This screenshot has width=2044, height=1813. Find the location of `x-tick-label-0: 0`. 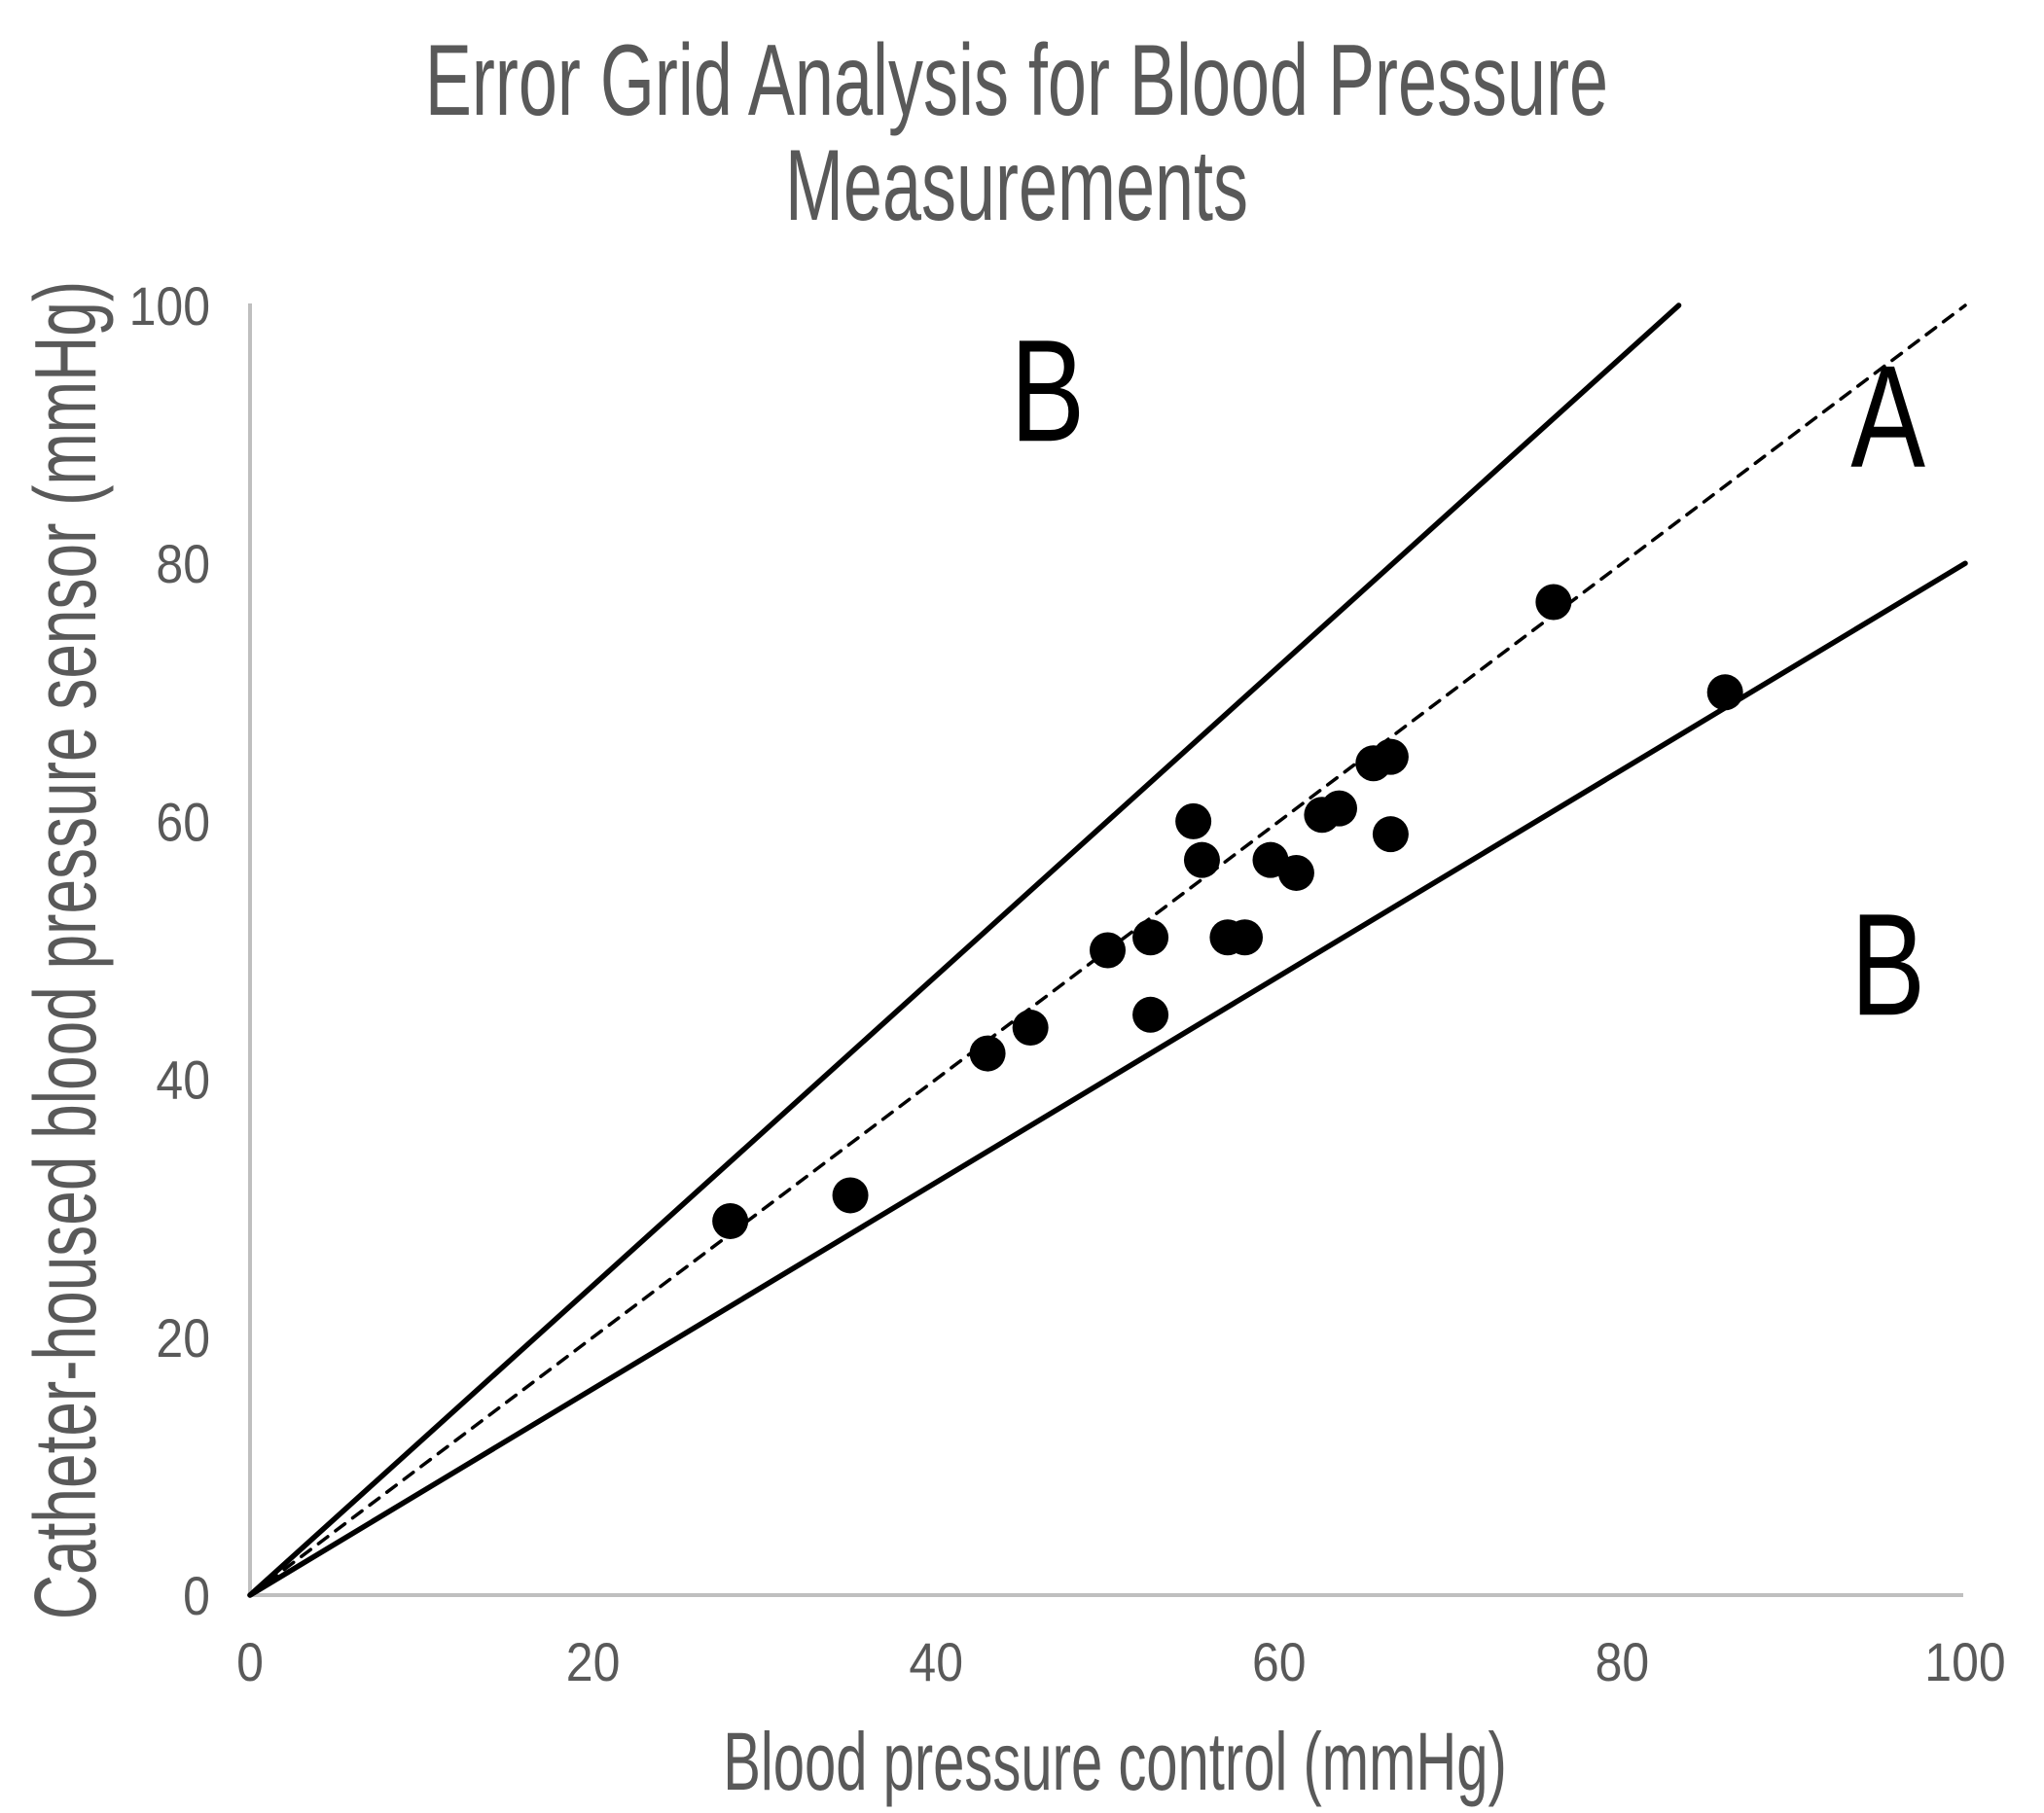

x-tick-label-0: 0 is located at coordinates (250, 1662).